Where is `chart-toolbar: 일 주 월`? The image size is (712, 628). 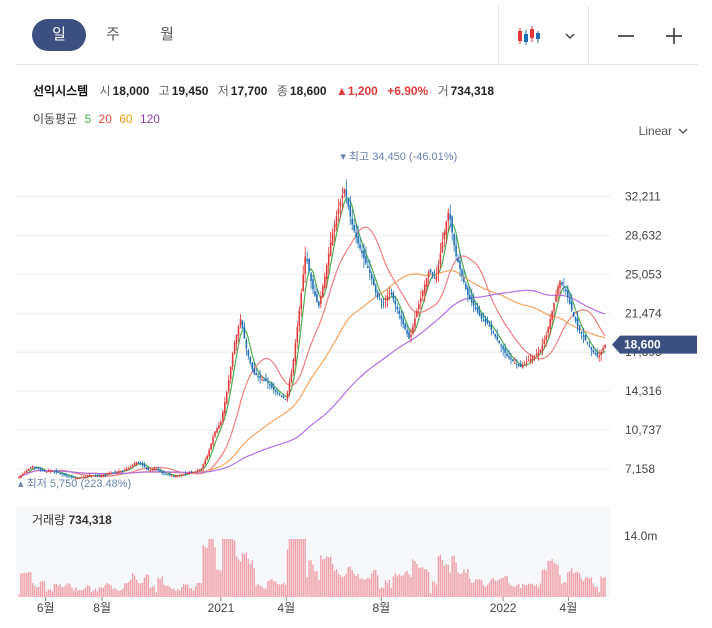
chart-toolbar: 일 주 월 is located at coordinates (357, 35).